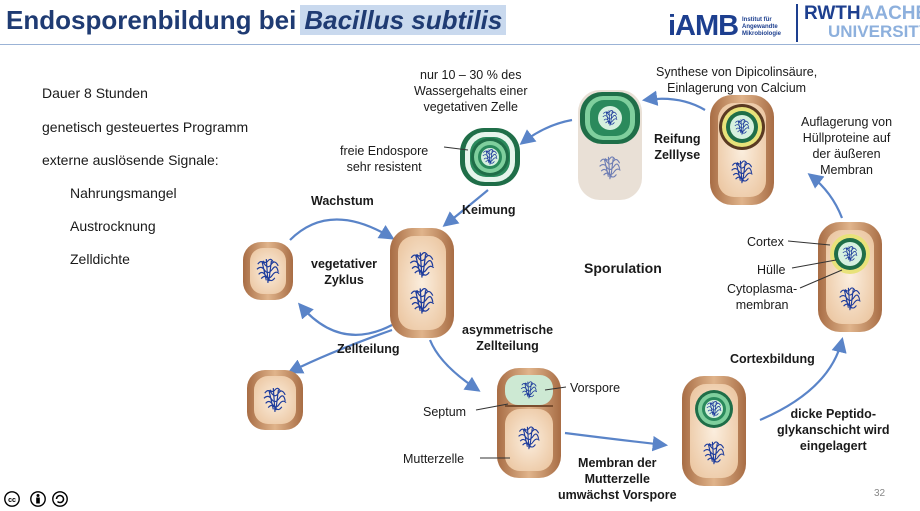 This screenshot has width=920, height=511. I want to click on division-arrow, so click(340, 351).